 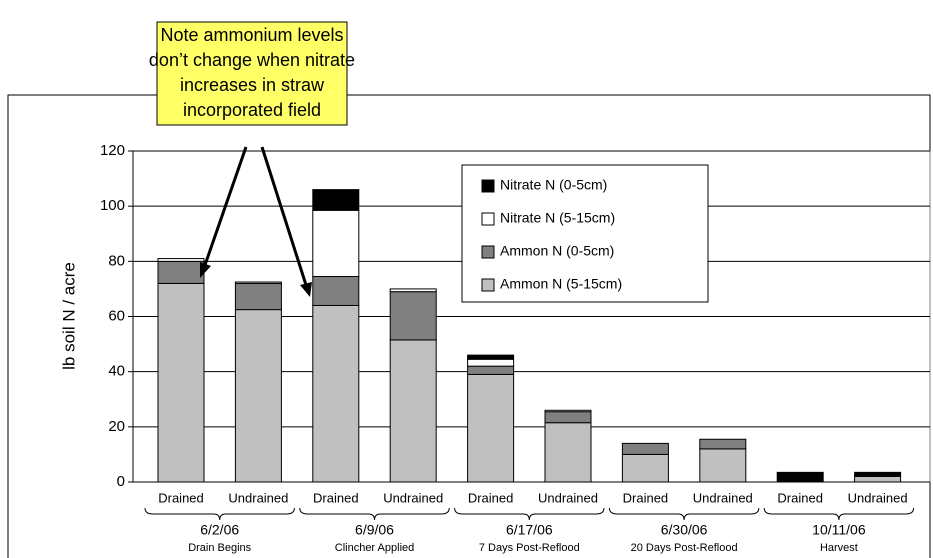 I want to click on group-sublabel: 7 Days Post-Reflood, so click(x=529, y=548).